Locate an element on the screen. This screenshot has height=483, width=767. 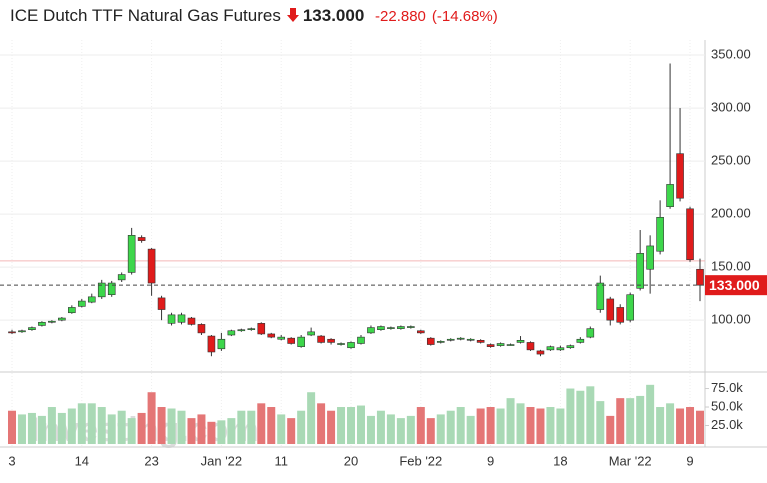
y-tick-label: 350.00 is located at coordinates (731, 53).